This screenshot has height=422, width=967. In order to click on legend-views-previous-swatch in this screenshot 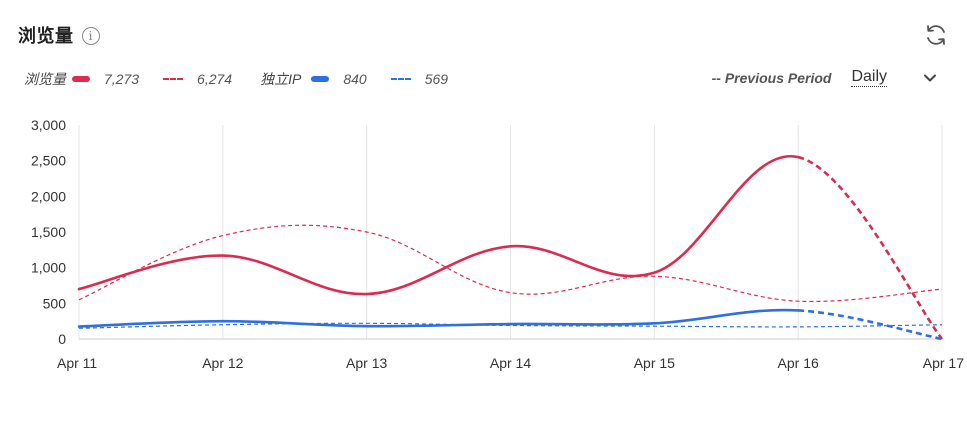, I will do `click(173, 79)`.